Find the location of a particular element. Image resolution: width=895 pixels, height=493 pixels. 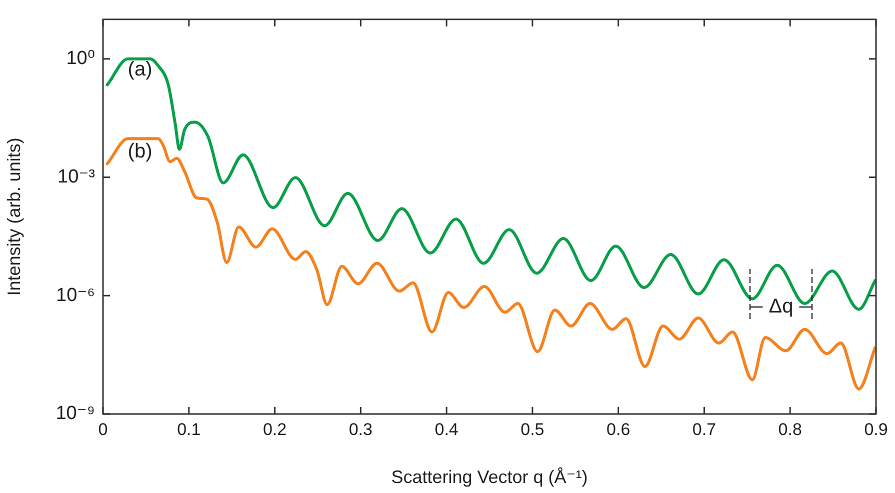

y-tick-label: 10⁻⁶ is located at coordinates (75, 295).